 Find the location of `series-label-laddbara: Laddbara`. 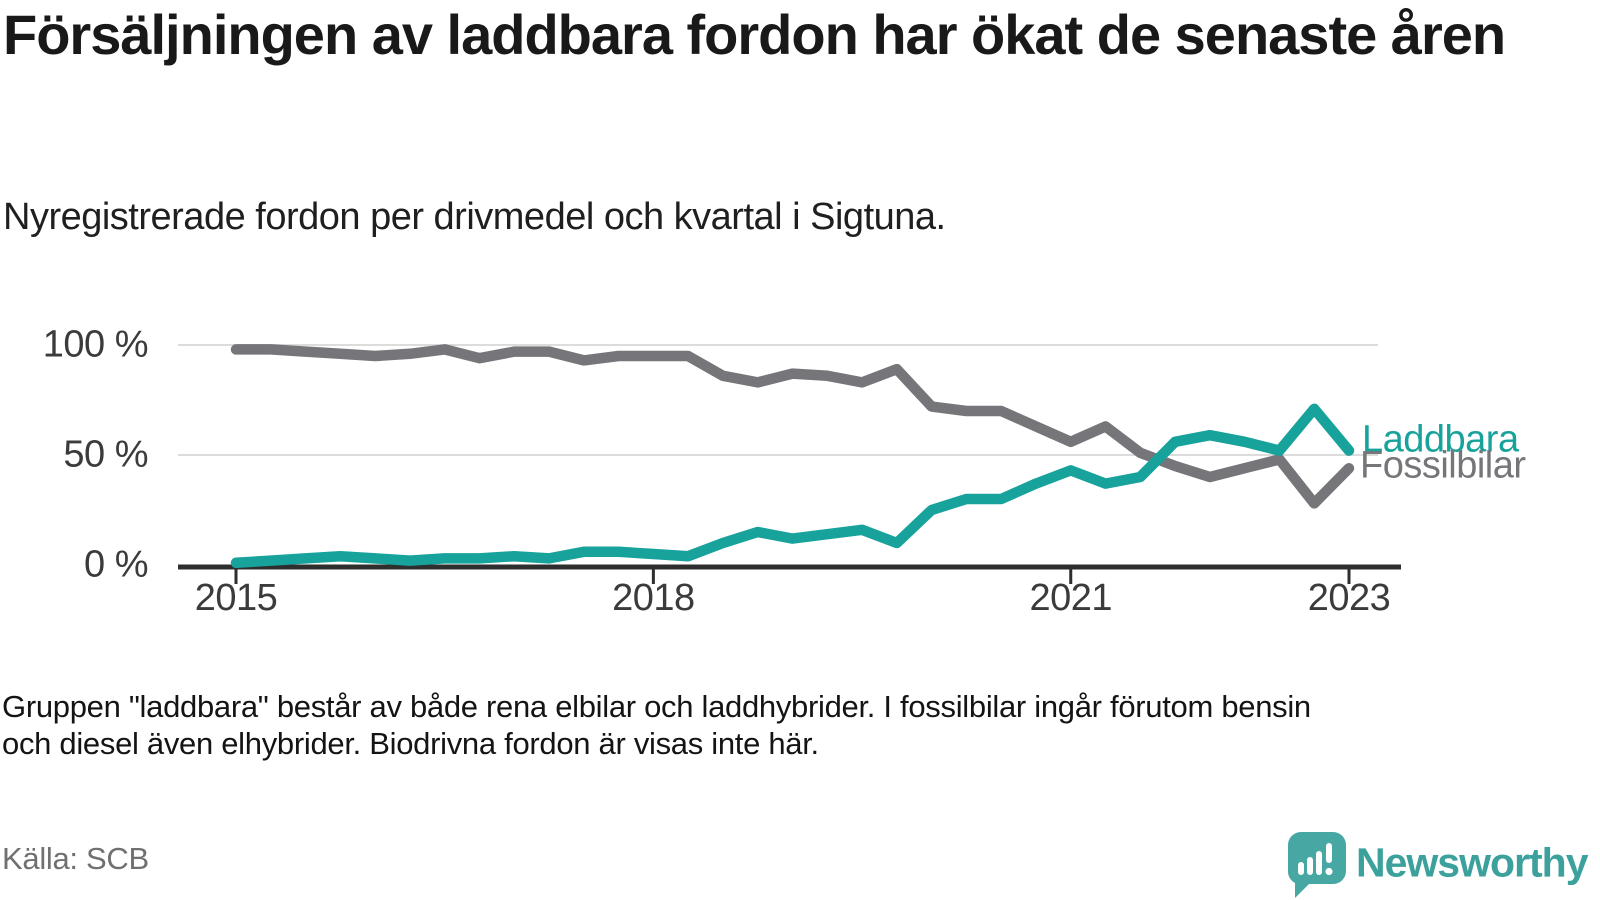

series-label-laddbara: Laddbara is located at coordinates (1440, 439).